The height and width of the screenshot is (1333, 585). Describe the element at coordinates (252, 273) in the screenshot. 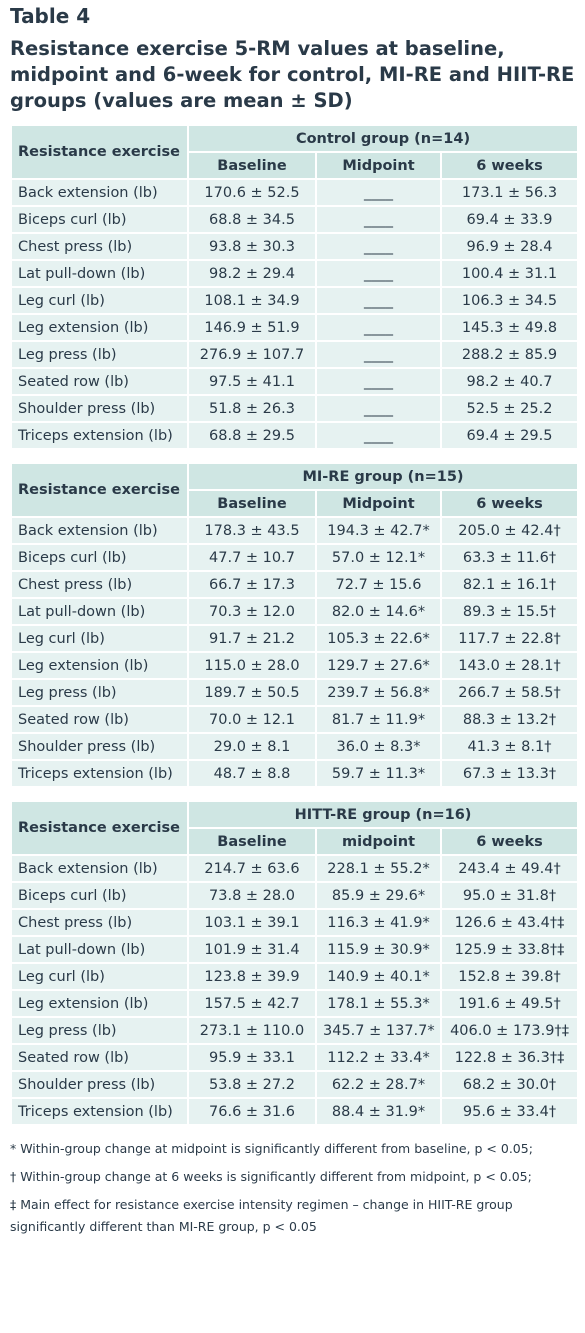

I see `table-cell: 98.2 ± 29.4` at that location.